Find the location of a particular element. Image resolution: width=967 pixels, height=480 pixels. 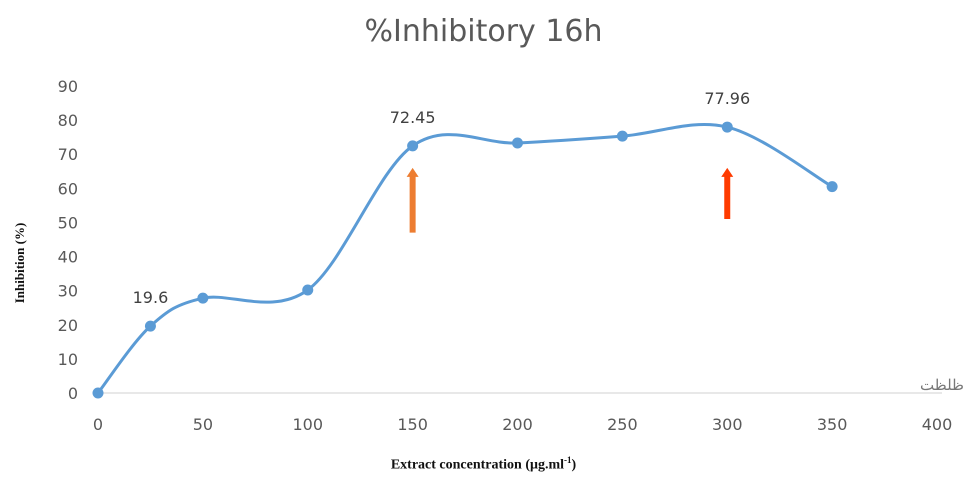

x-tick-label: 0 is located at coordinates (98, 424).